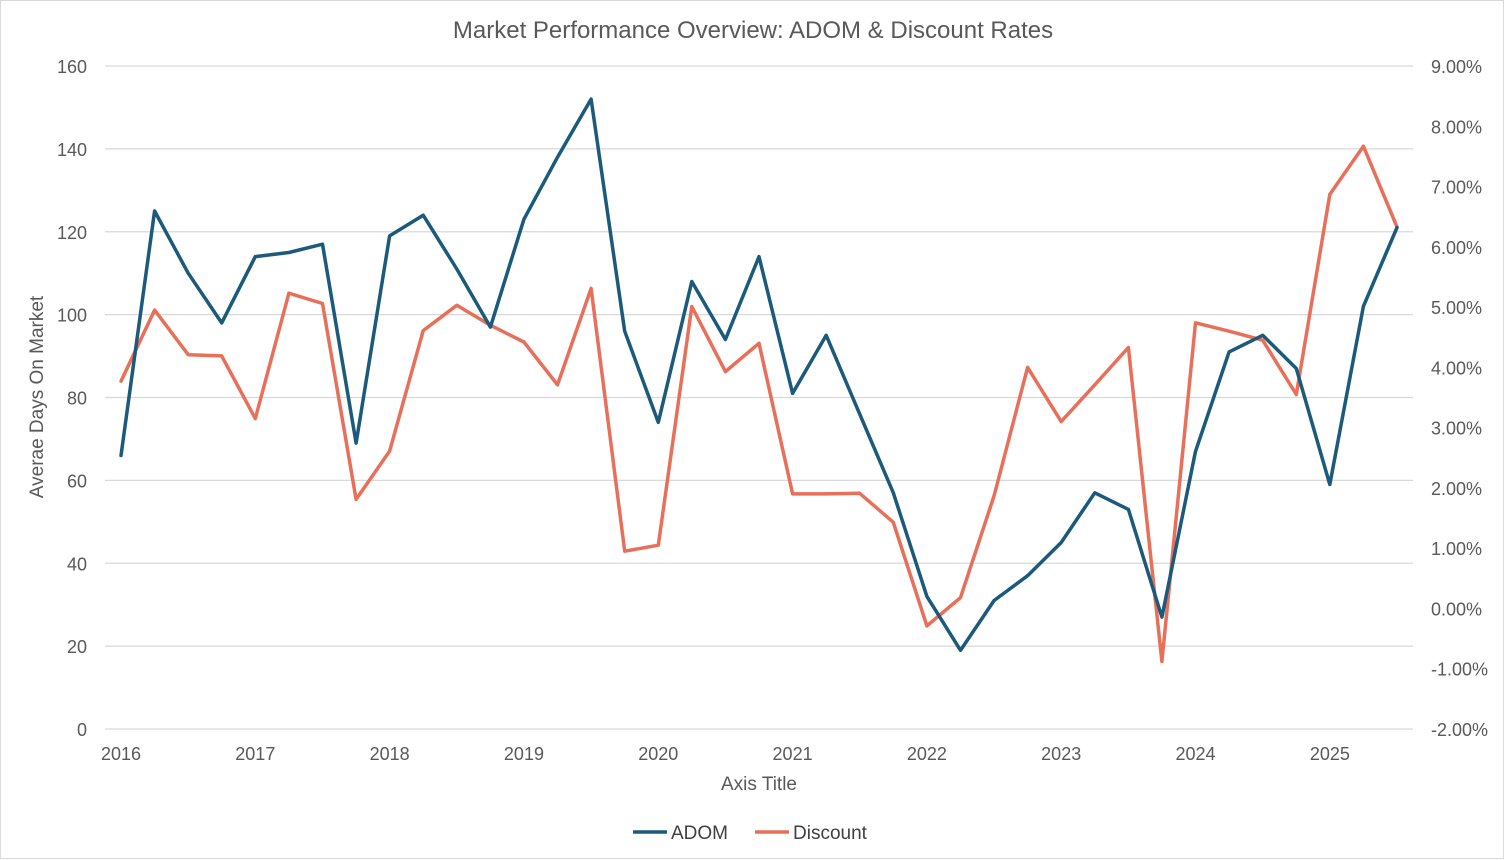  Describe the element at coordinates (390, 754) in the screenshot. I see `x-tick-label: 2018` at that location.